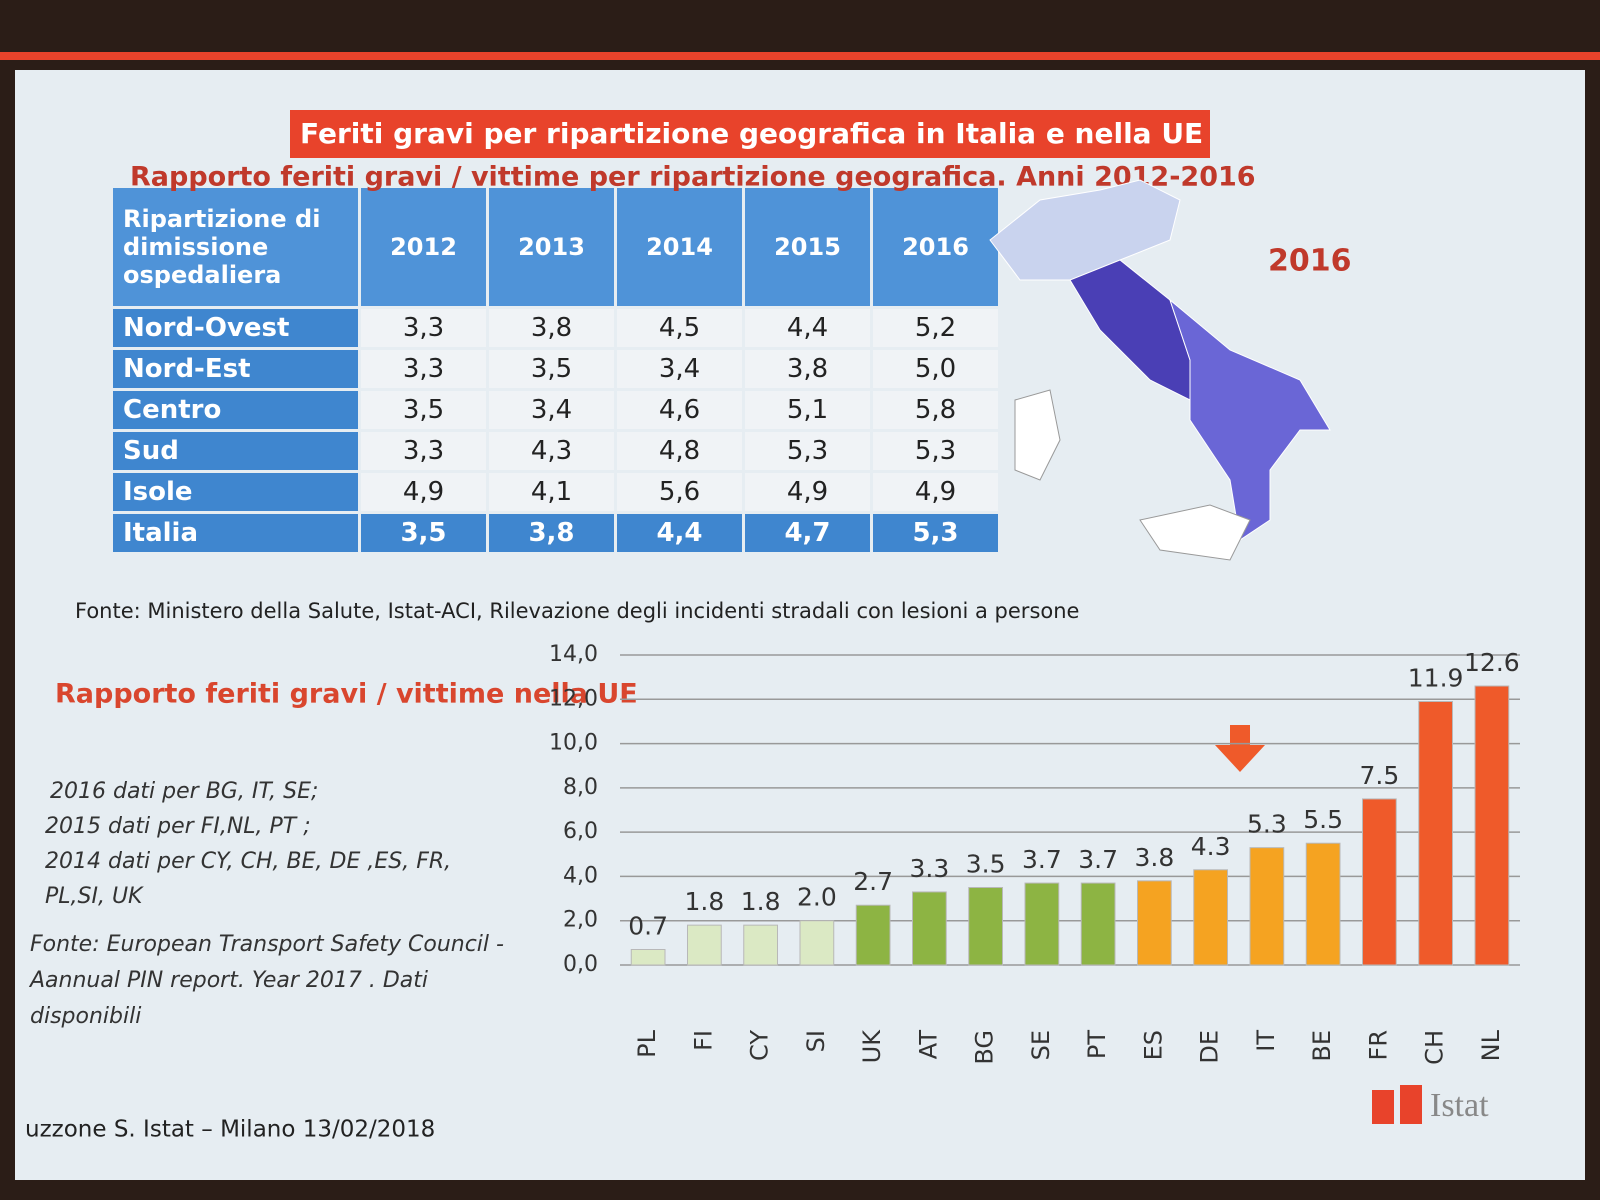 Image resolution: width=1600 pixels, height=1200 pixels. What do you see at coordinates (580, 831) in the screenshot?
I see `y-tick-label: 6,0` at bounding box center [580, 831].